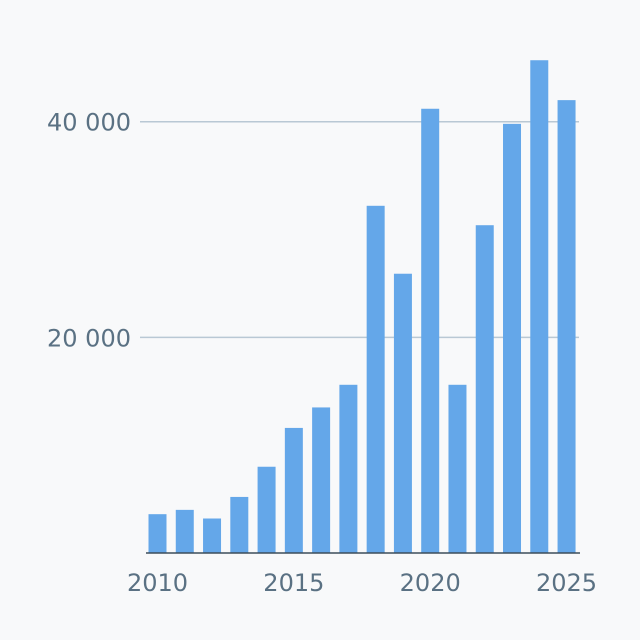 Image resolution: width=640 pixels, height=640 pixels. I want to click on bar-2011, so click(184, 531).